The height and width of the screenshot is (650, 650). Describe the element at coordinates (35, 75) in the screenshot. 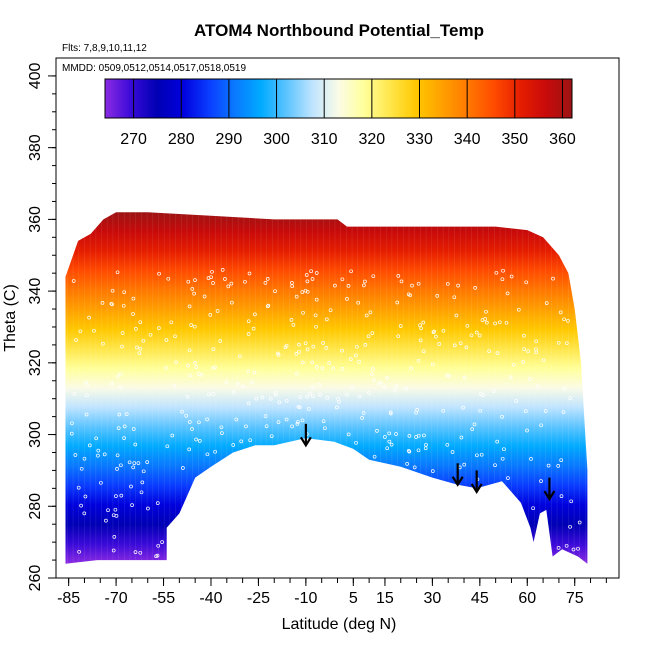

I see `y-tick-label: 400` at that location.